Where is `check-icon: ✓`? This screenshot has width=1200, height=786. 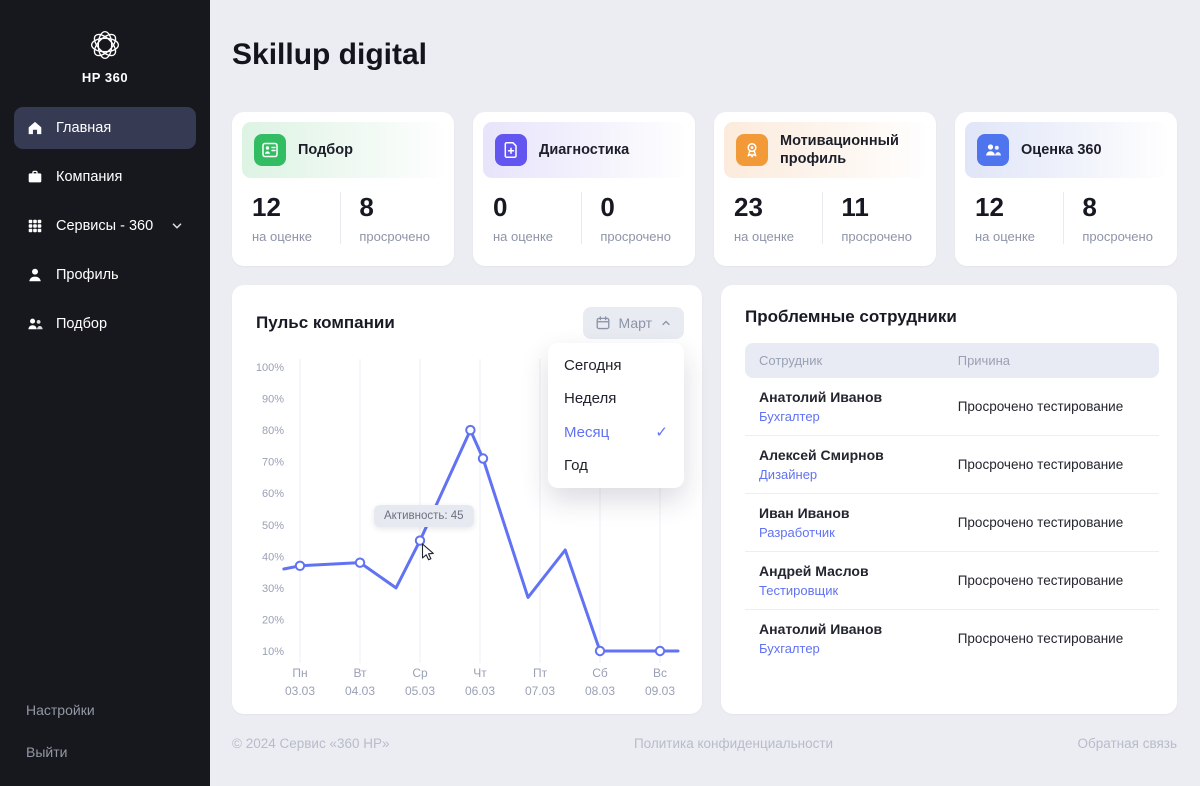
check-icon: ✓ is located at coordinates (661, 432).